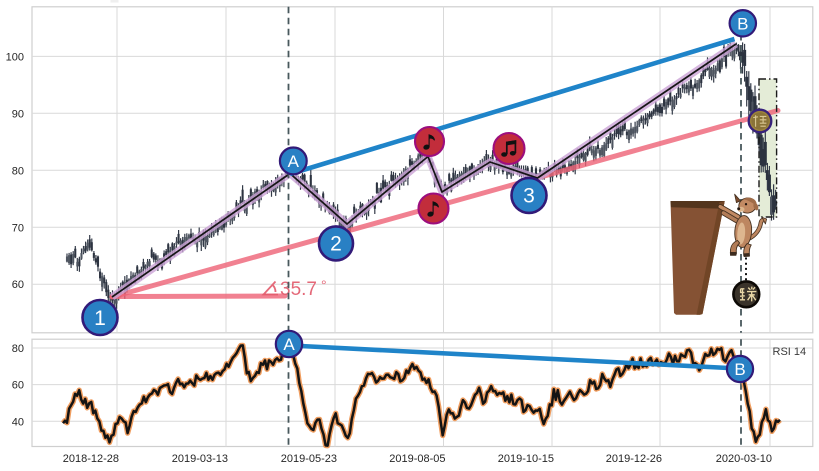 Image resolution: width=819 pixels, height=471 pixels. I want to click on svg-text: 70, so click(18, 228).